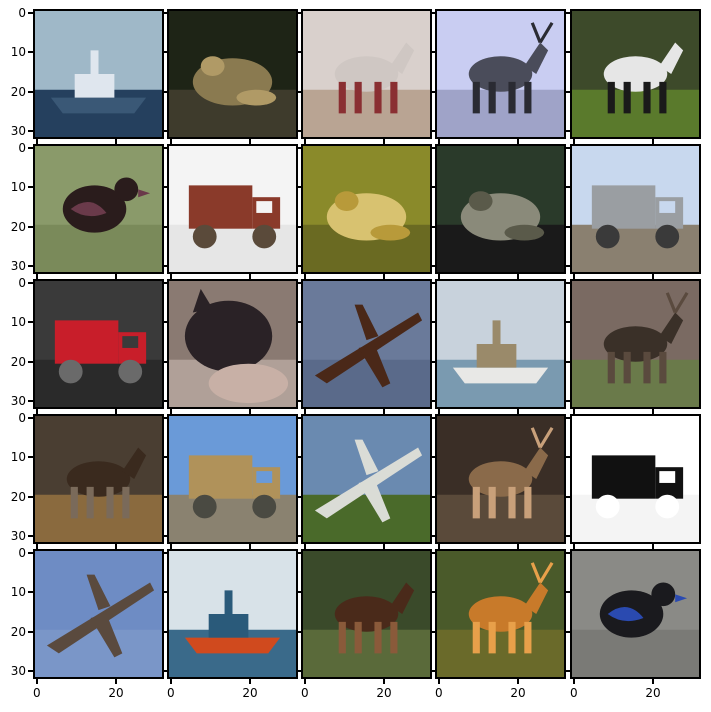 The height and width of the screenshot is (712, 711). What do you see at coordinates (98, 82) in the screenshot?
I see `boat-figure` at bounding box center [98, 82].